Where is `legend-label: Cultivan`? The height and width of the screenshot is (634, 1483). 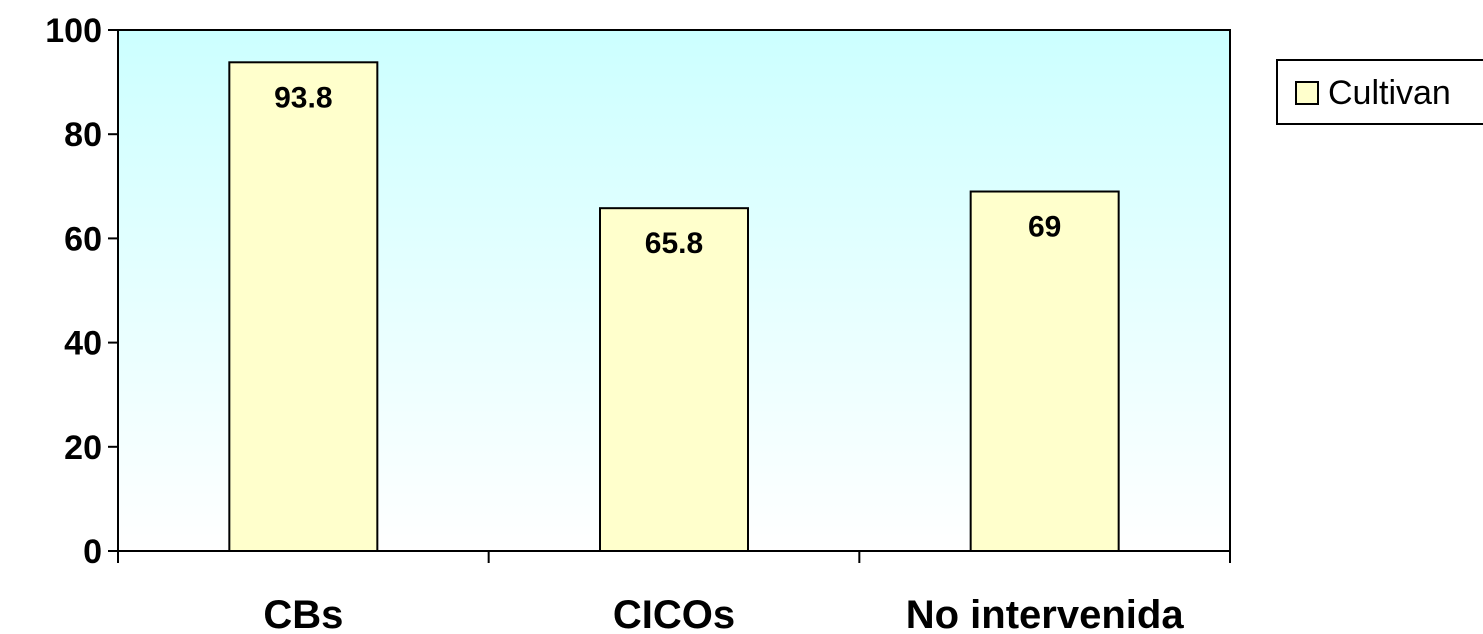 legend-label: Cultivan is located at coordinates (1389, 93).